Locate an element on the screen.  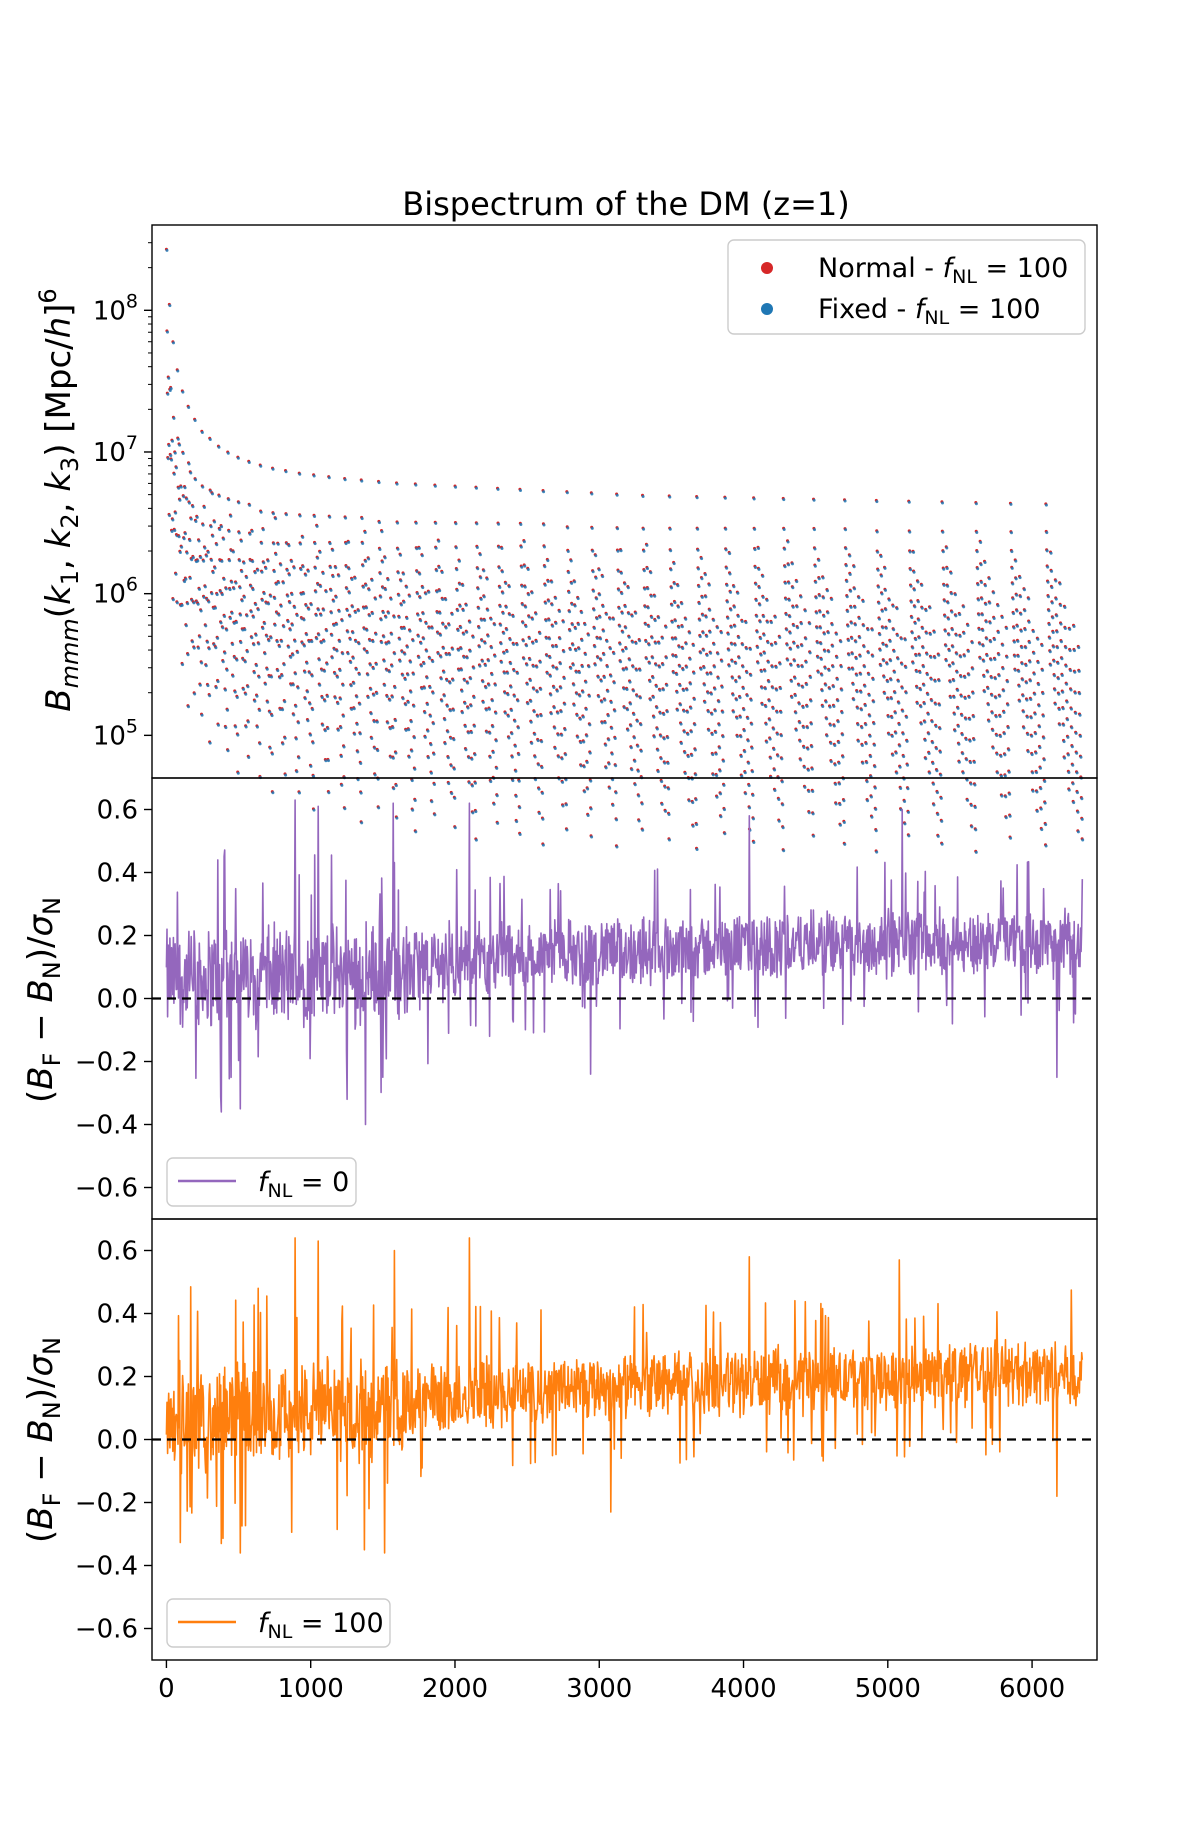
ytick-label: 108 is located at coordinates (115, 308).